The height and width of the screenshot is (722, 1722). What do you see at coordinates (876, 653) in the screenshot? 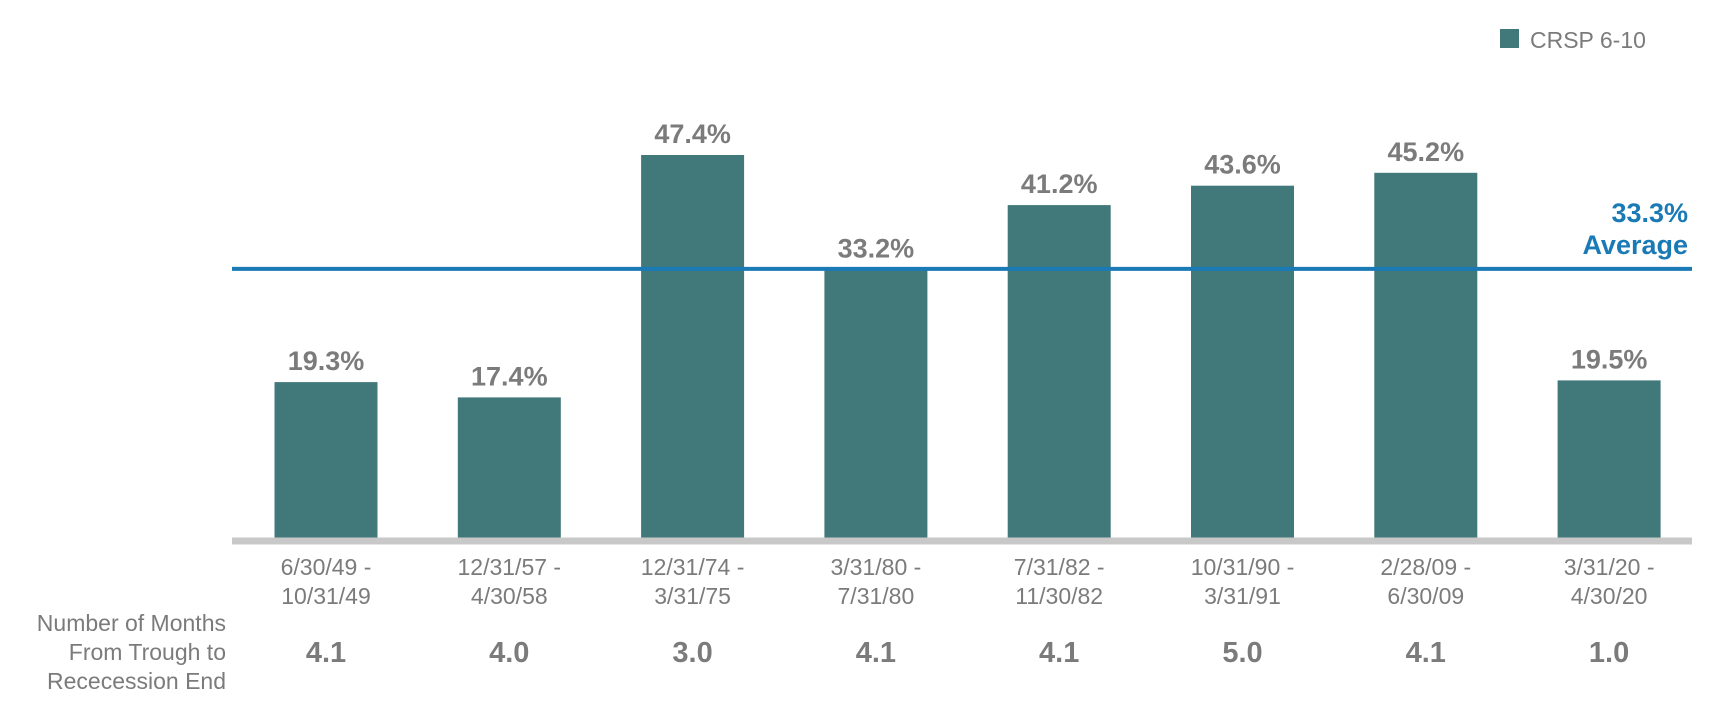
I see `months-value-4: 4.1` at bounding box center [876, 653].